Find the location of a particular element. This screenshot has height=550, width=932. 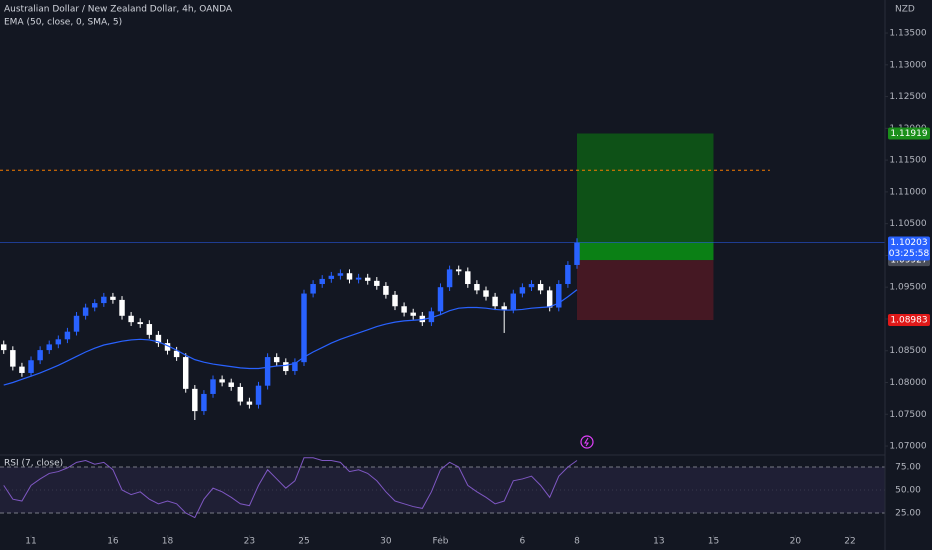

y-tick-label: 1.12500 is located at coordinates (907, 97).